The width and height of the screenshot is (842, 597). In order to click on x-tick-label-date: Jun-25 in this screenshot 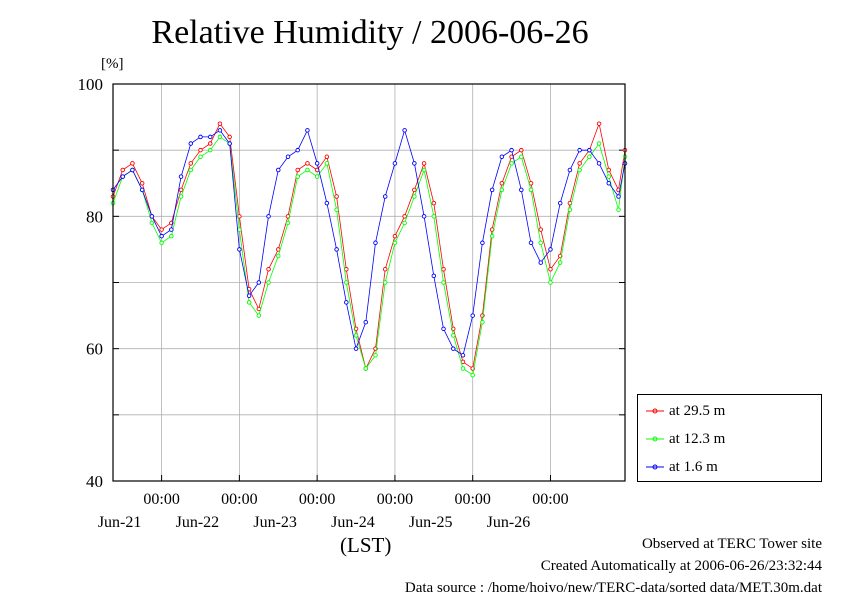, I will do `click(431, 522)`.